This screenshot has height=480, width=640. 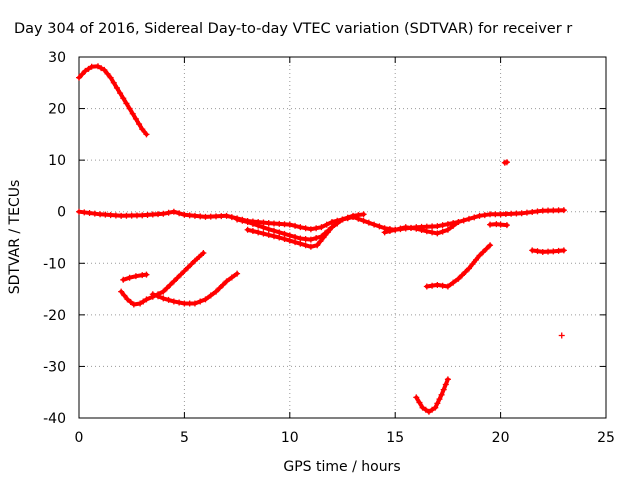 What do you see at coordinates (54, 316) in the screenshot?
I see `y-tick-label: -20` at bounding box center [54, 316].